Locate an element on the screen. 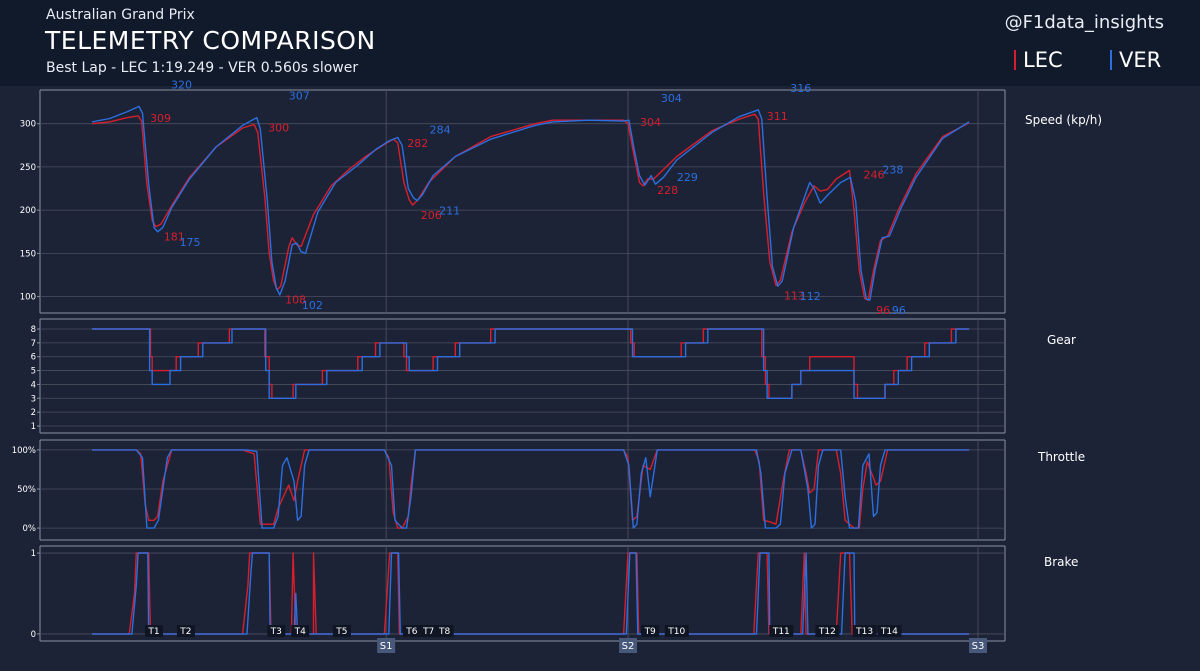  turn-marker-label: T11 is located at coordinates (781, 632).